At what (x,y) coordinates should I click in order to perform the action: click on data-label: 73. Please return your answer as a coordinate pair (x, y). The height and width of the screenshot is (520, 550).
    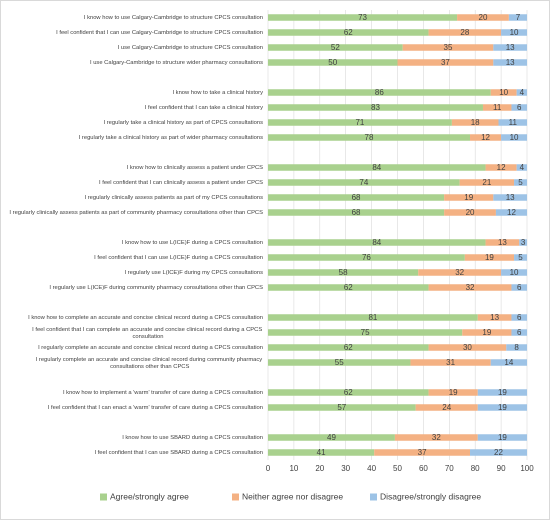
    Looking at the image, I should click on (362, 17).